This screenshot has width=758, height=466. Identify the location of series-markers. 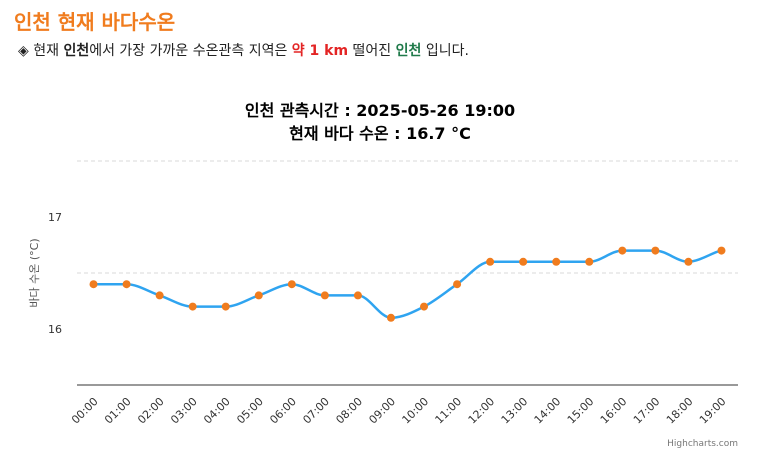
(407, 284).